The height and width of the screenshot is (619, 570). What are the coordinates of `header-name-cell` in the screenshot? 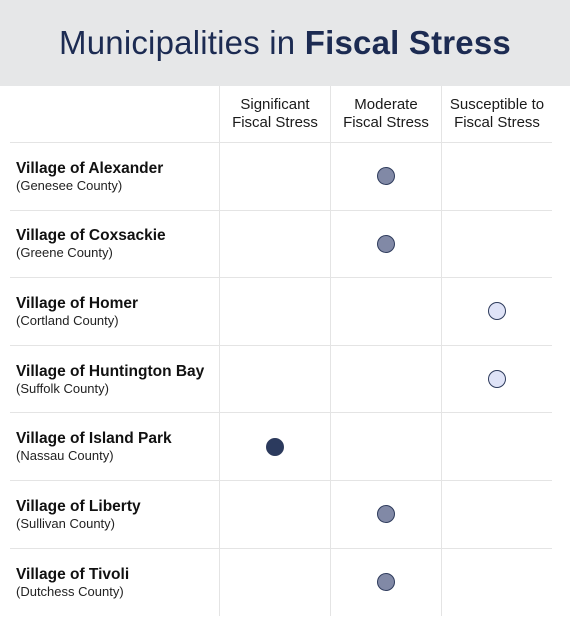 It's located at (114, 114).